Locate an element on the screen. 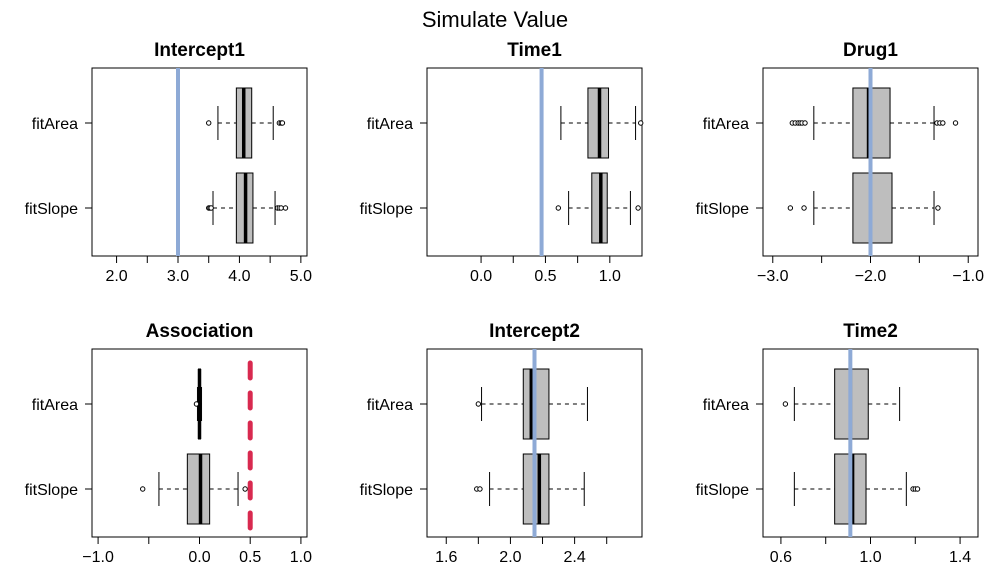 The height and width of the screenshot is (571, 991). panel-title: Time1 is located at coordinates (534, 50).